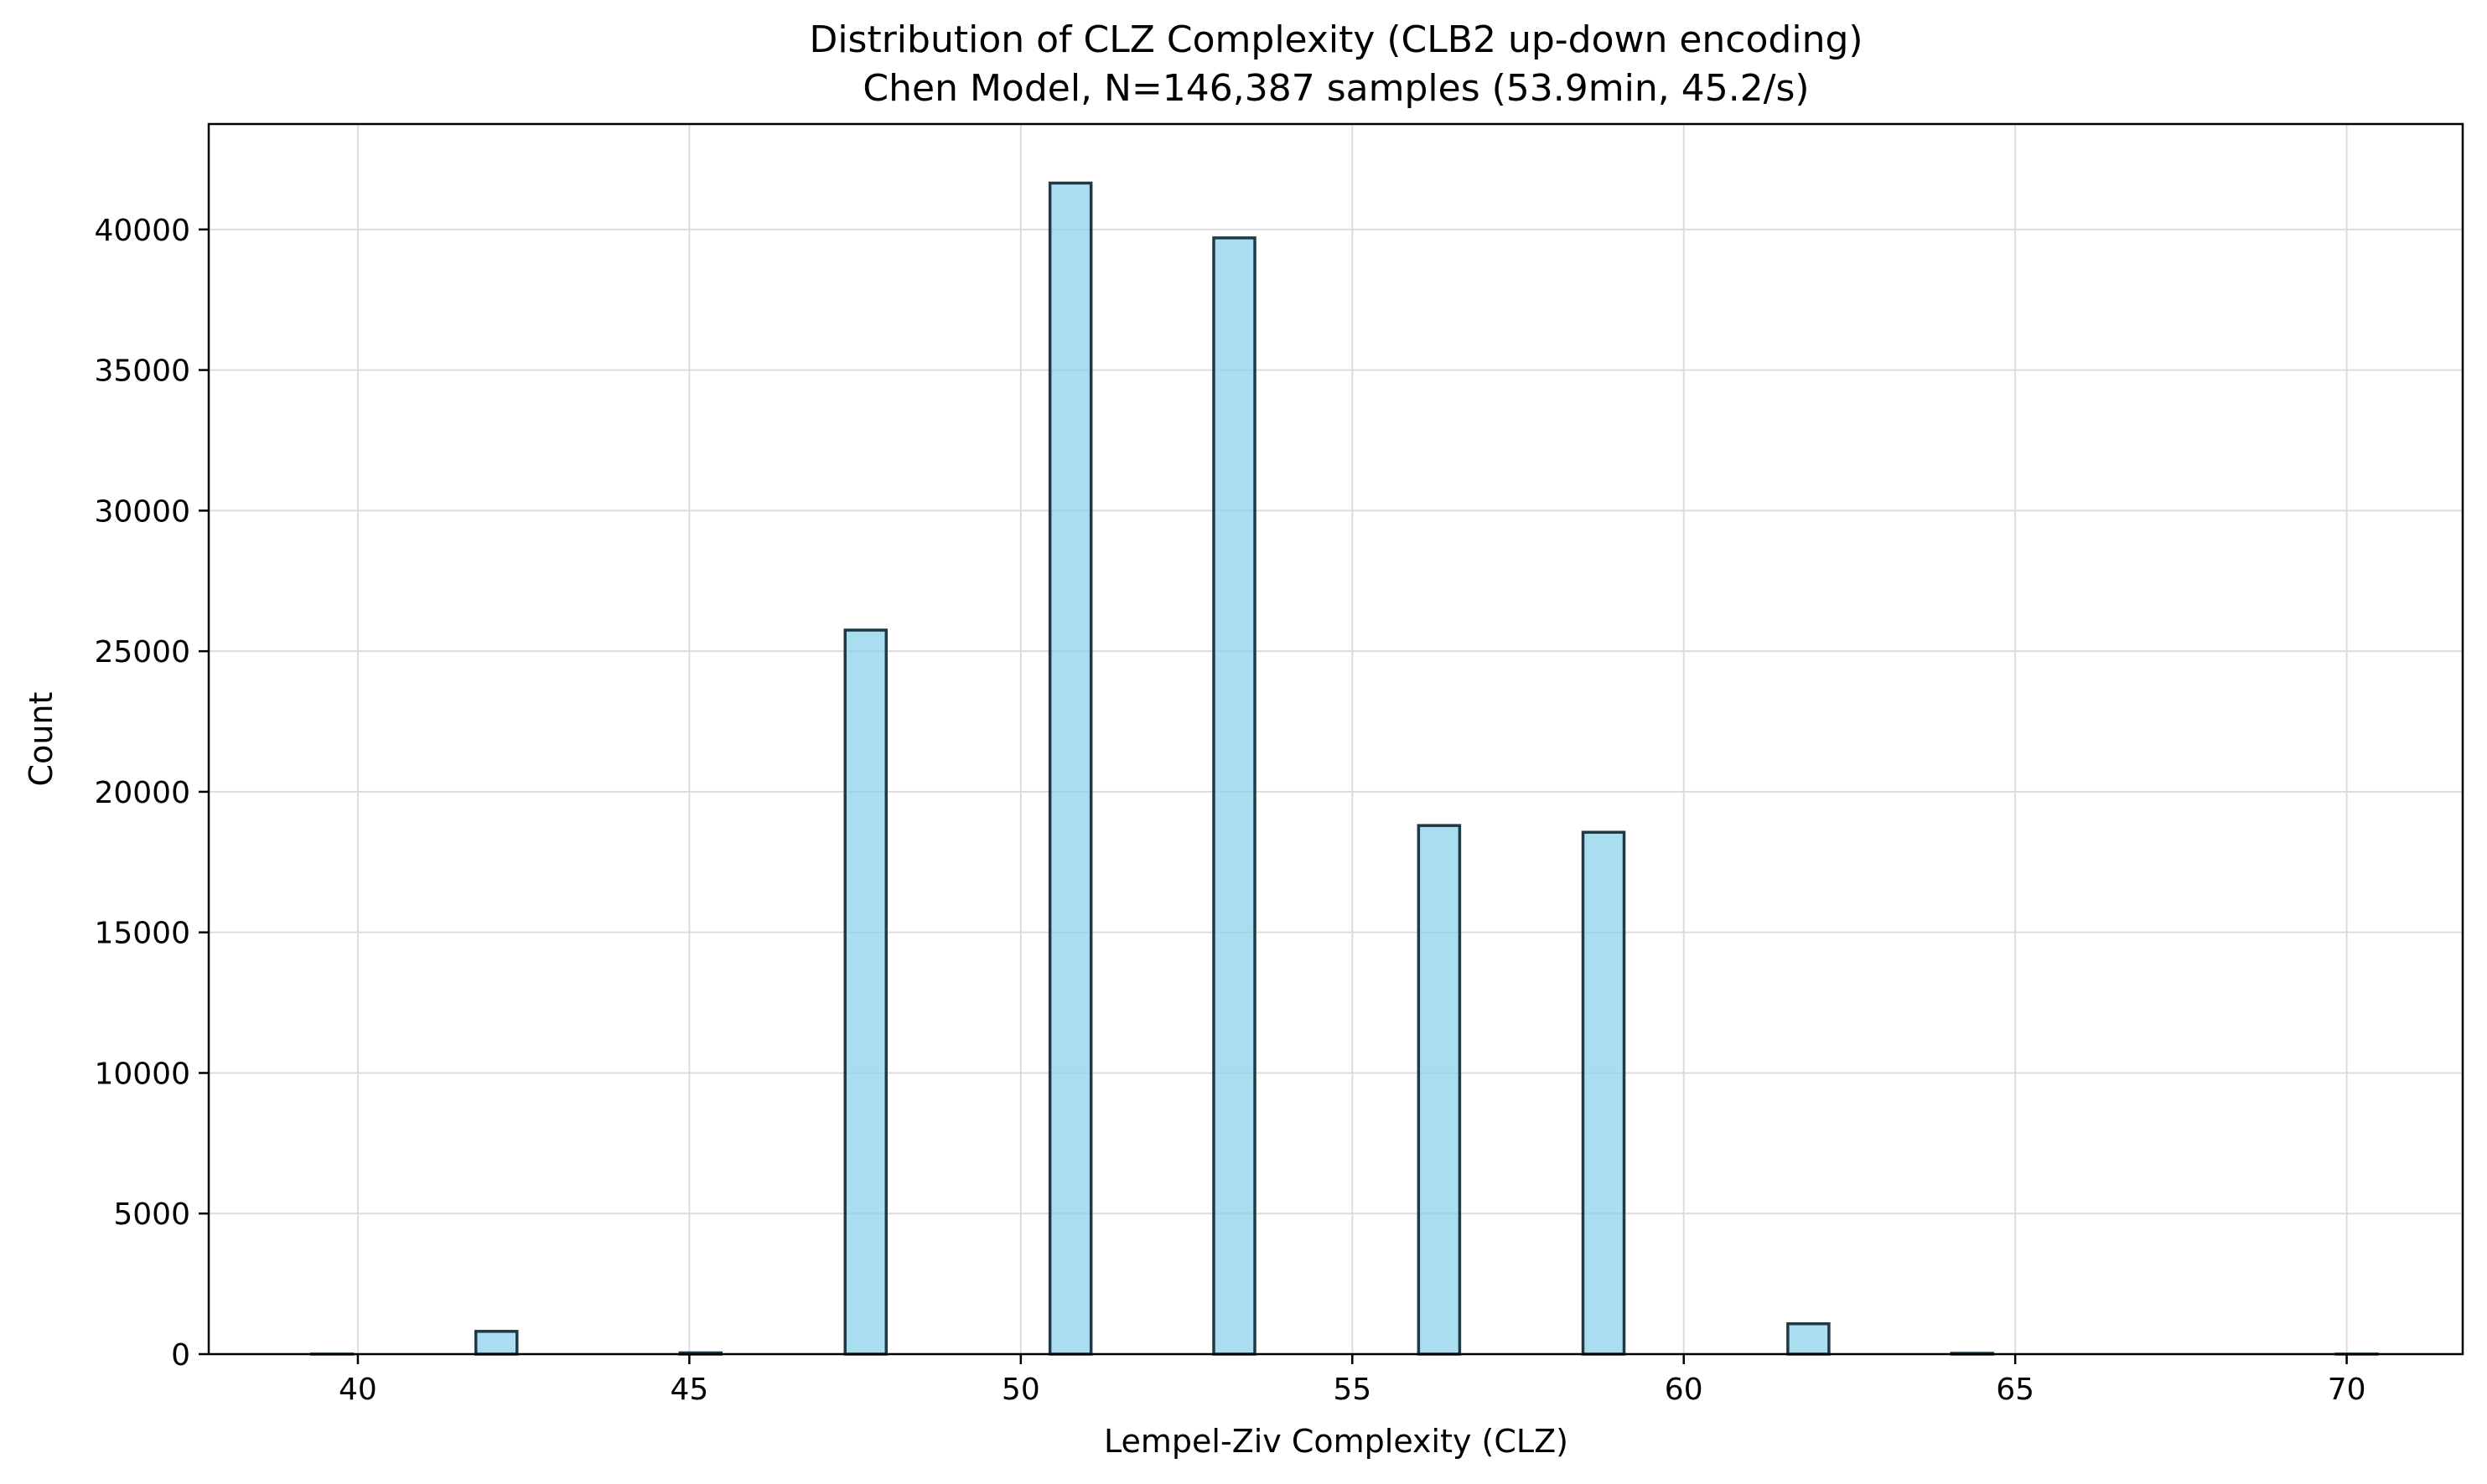 This screenshot has width=2487, height=1484. What do you see at coordinates (1684, 1390) in the screenshot?
I see `x-tick-label: 60` at bounding box center [1684, 1390].